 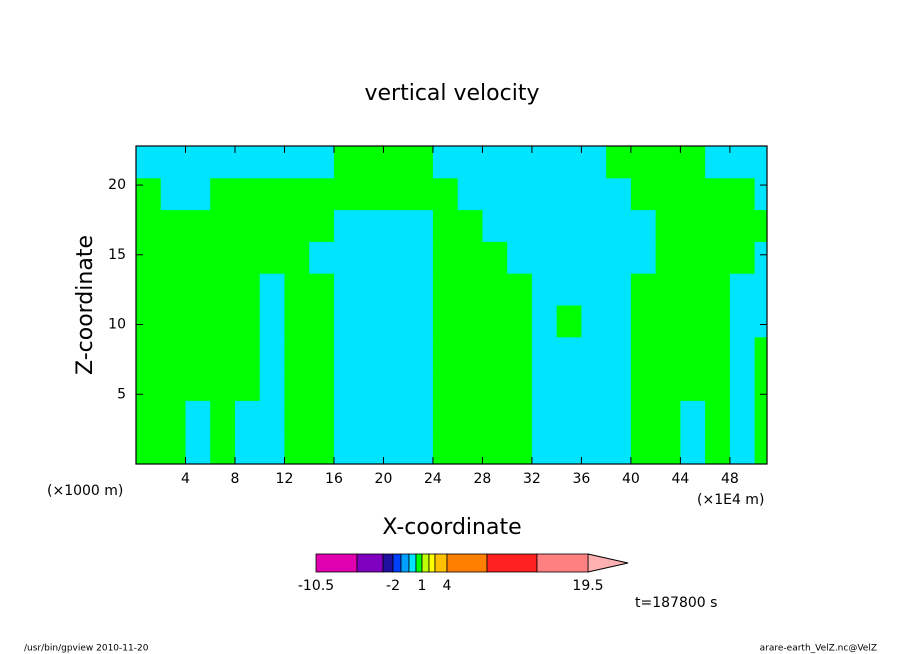 I want to click on x-tick-label: 8, so click(x=235, y=479).